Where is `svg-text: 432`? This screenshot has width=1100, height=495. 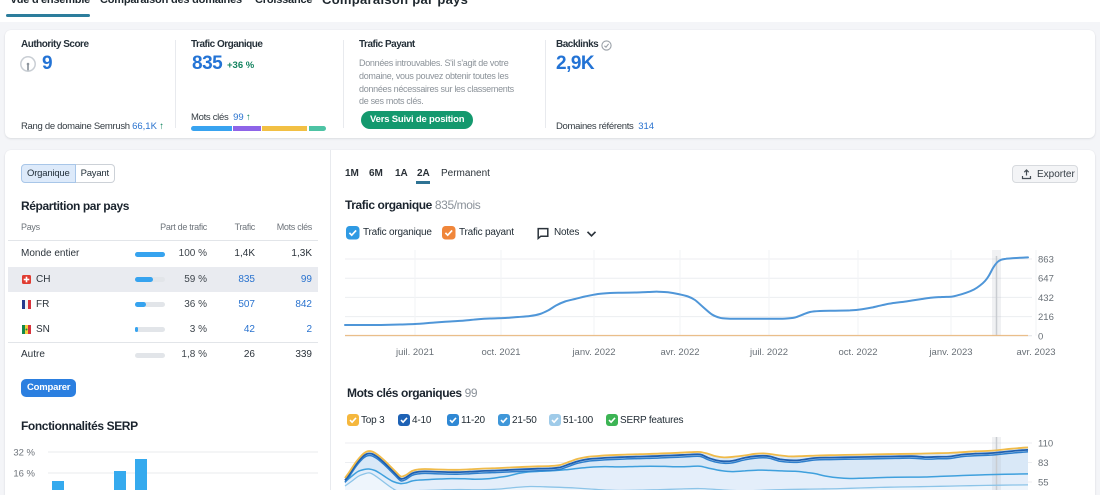 svg-text: 432 is located at coordinates (1046, 298).